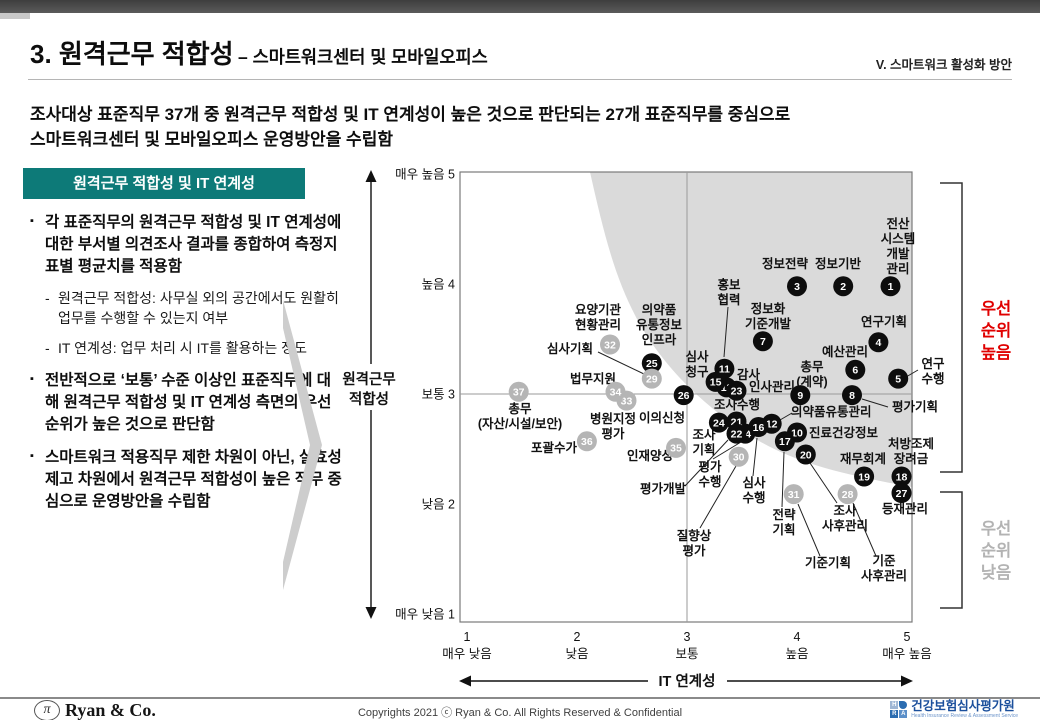 Image resolution: width=1040 pixels, height=720 pixels. What do you see at coordinates (659, 324) in the screenshot?
I see `point-label-25: 유통정보` at bounding box center [659, 324].